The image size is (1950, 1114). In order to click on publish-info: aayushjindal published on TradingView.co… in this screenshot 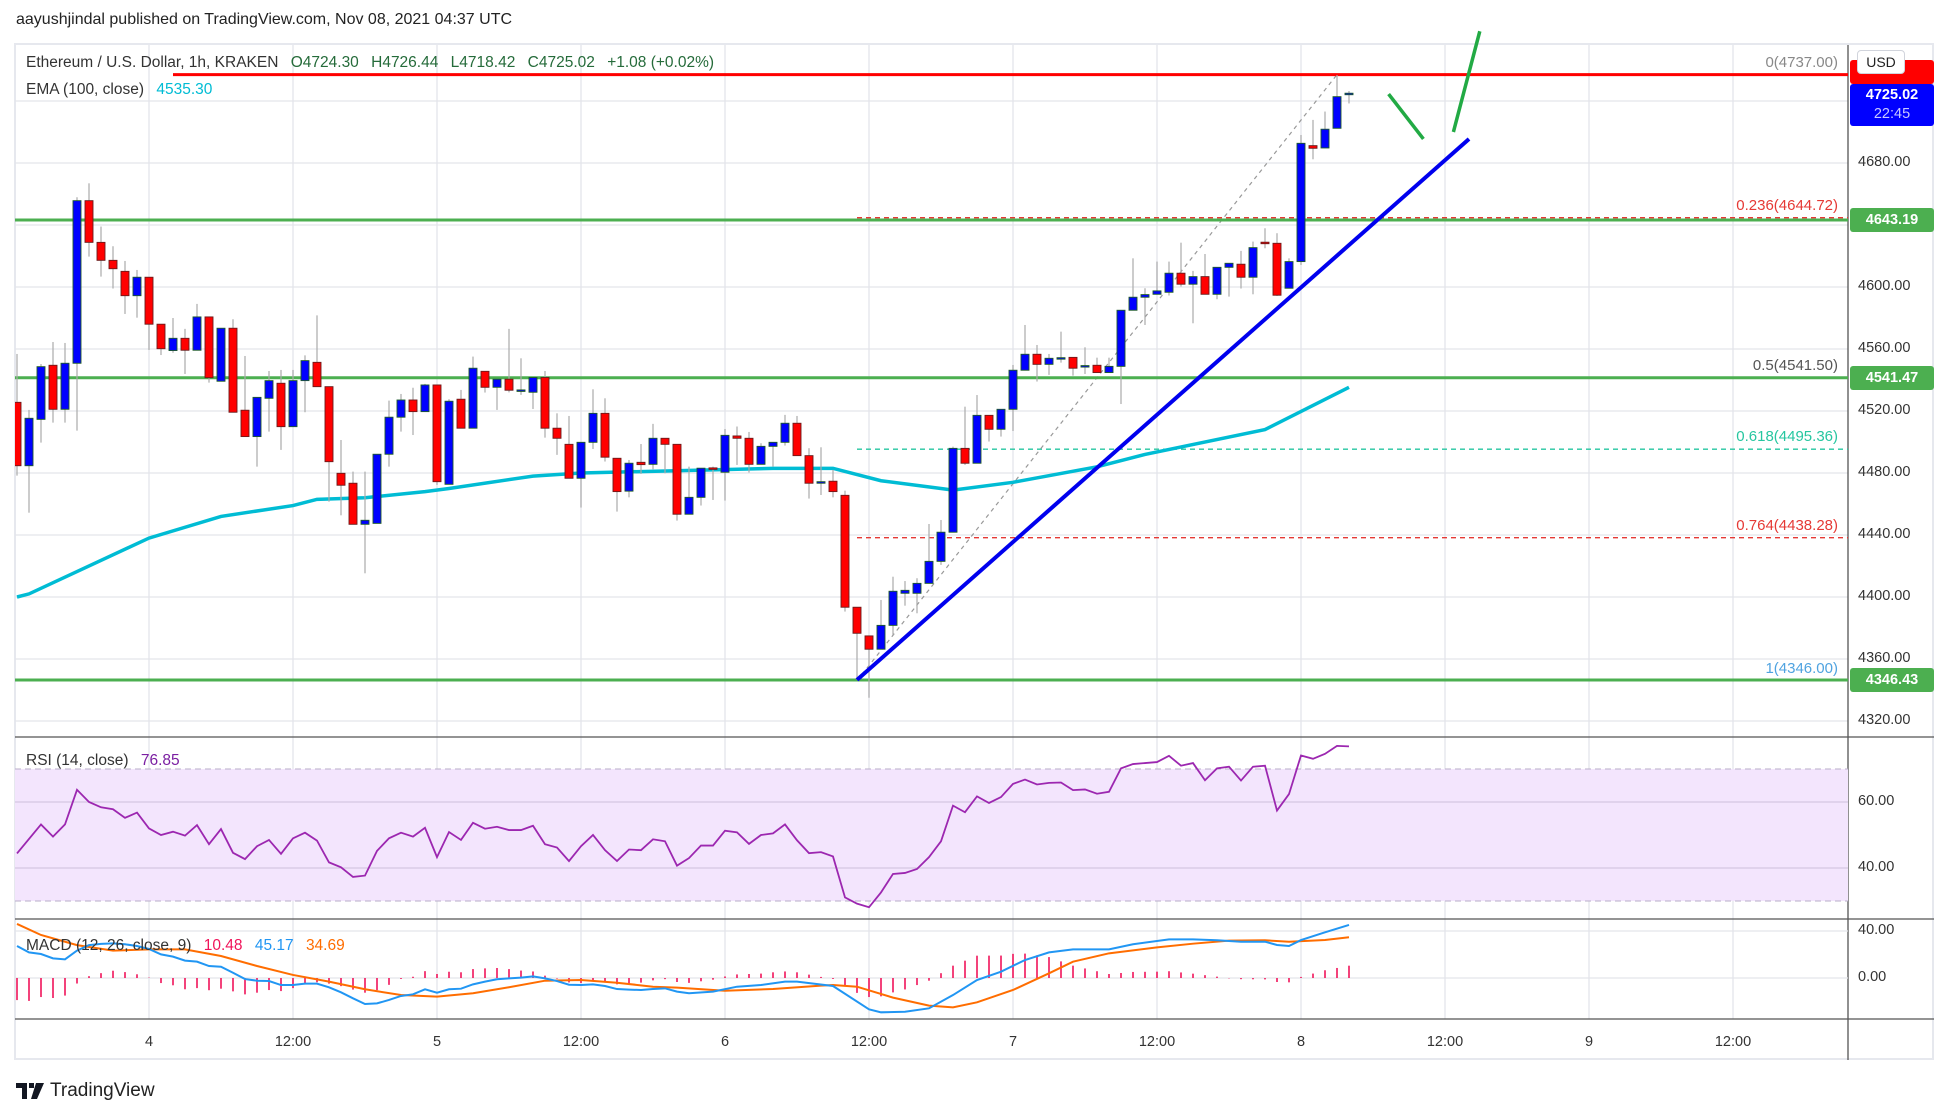, I will do `click(264, 19)`.